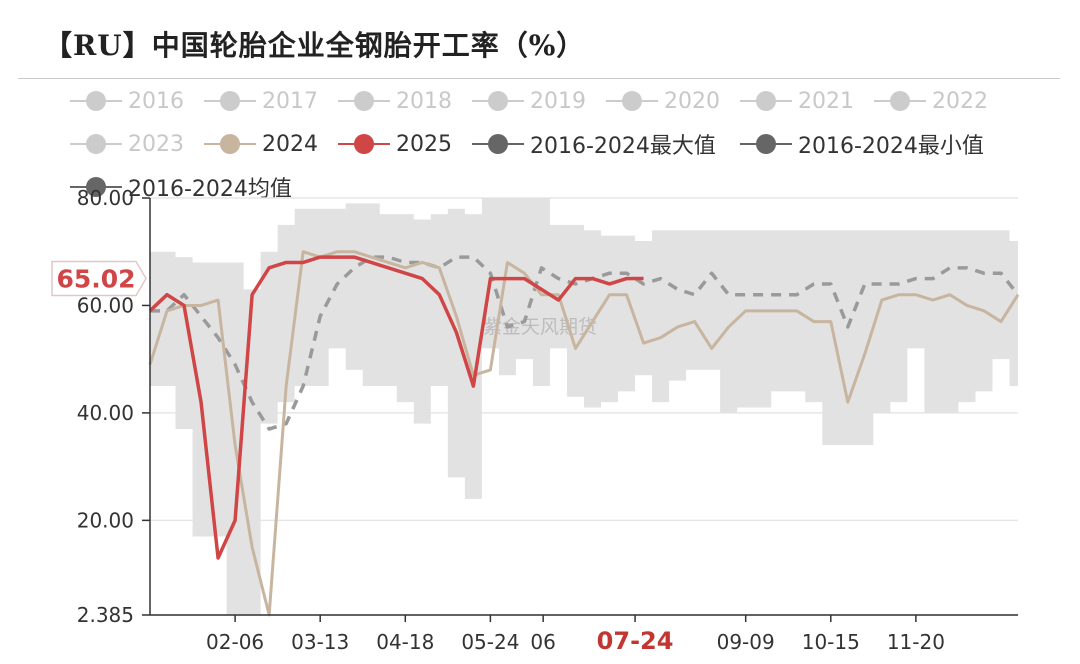  What do you see at coordinates (405, 642) in the screenshot?
I see `x-tick-label: 04-18` at bounding box center [405, 642].